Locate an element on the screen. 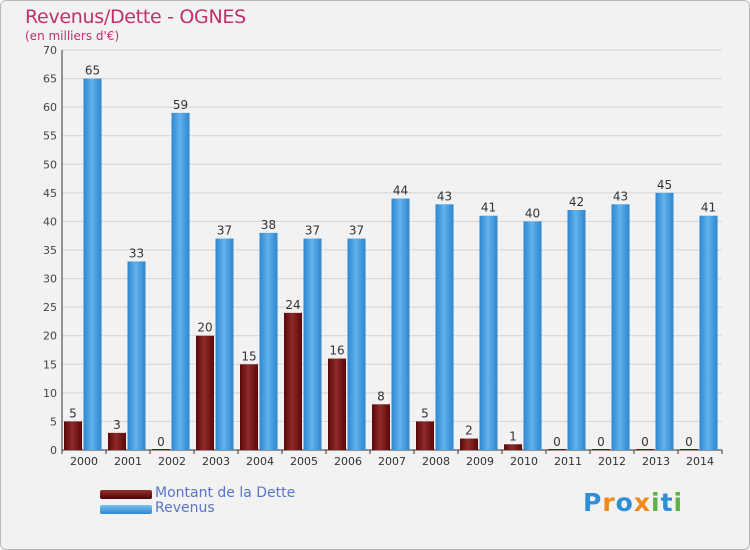 This screenshot has width=750, height=550. x-tick-label: 2011 is located at coordinates (568, 461).